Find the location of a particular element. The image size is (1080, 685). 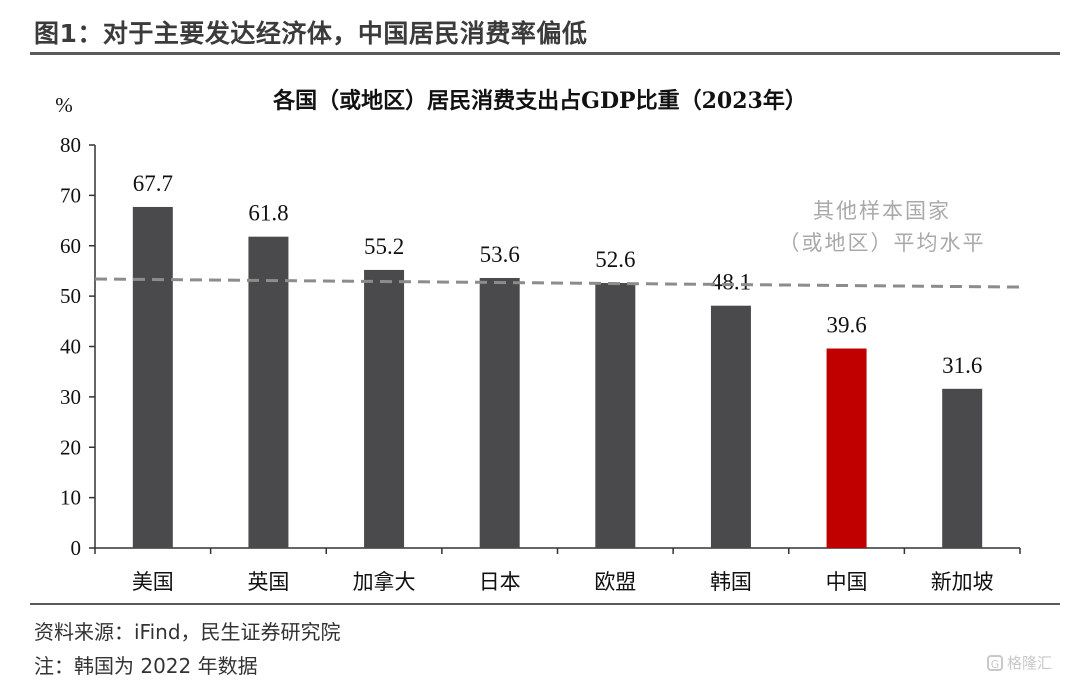

y-tick-label: 20 is located at coordinates (70, 447).